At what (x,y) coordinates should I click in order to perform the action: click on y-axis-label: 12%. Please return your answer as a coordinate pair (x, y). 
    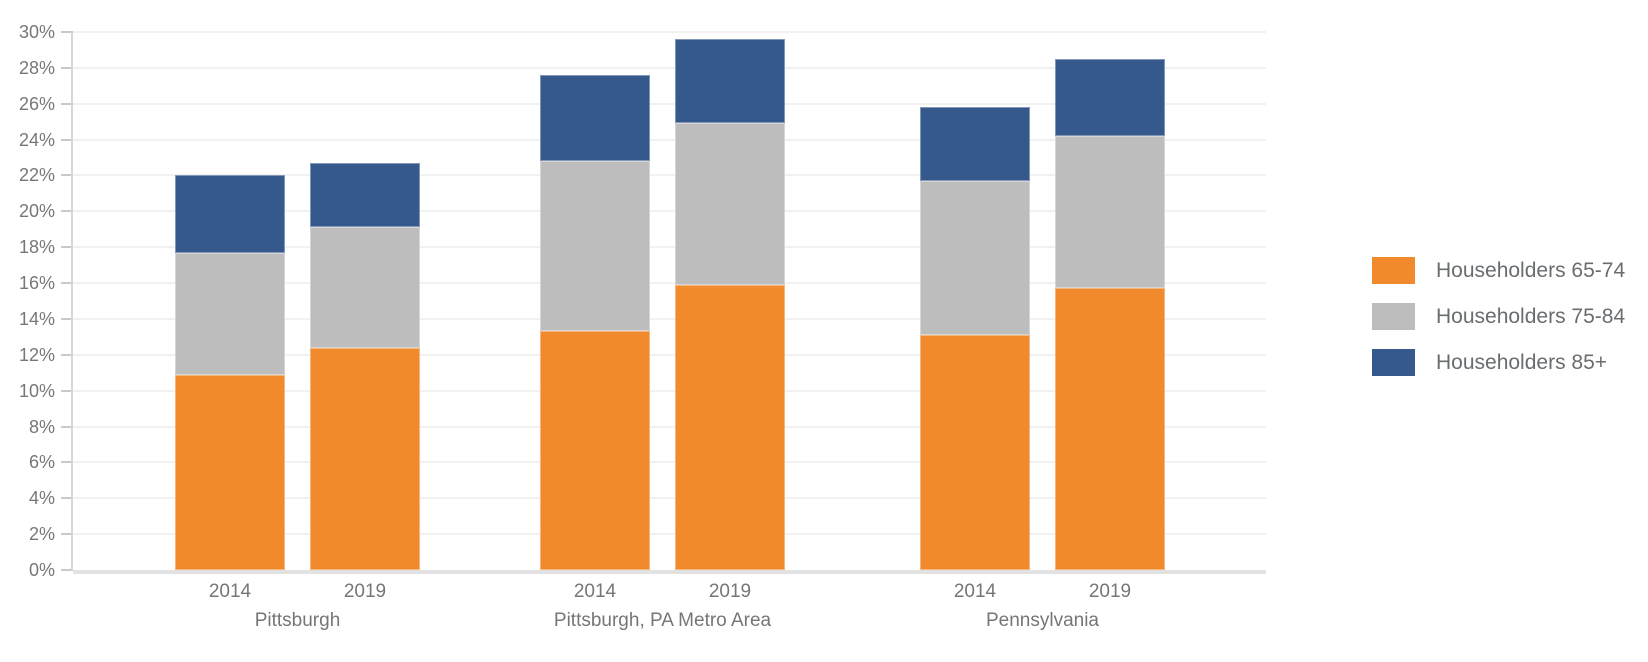
    Looking at the image, I should click on (36, 354).